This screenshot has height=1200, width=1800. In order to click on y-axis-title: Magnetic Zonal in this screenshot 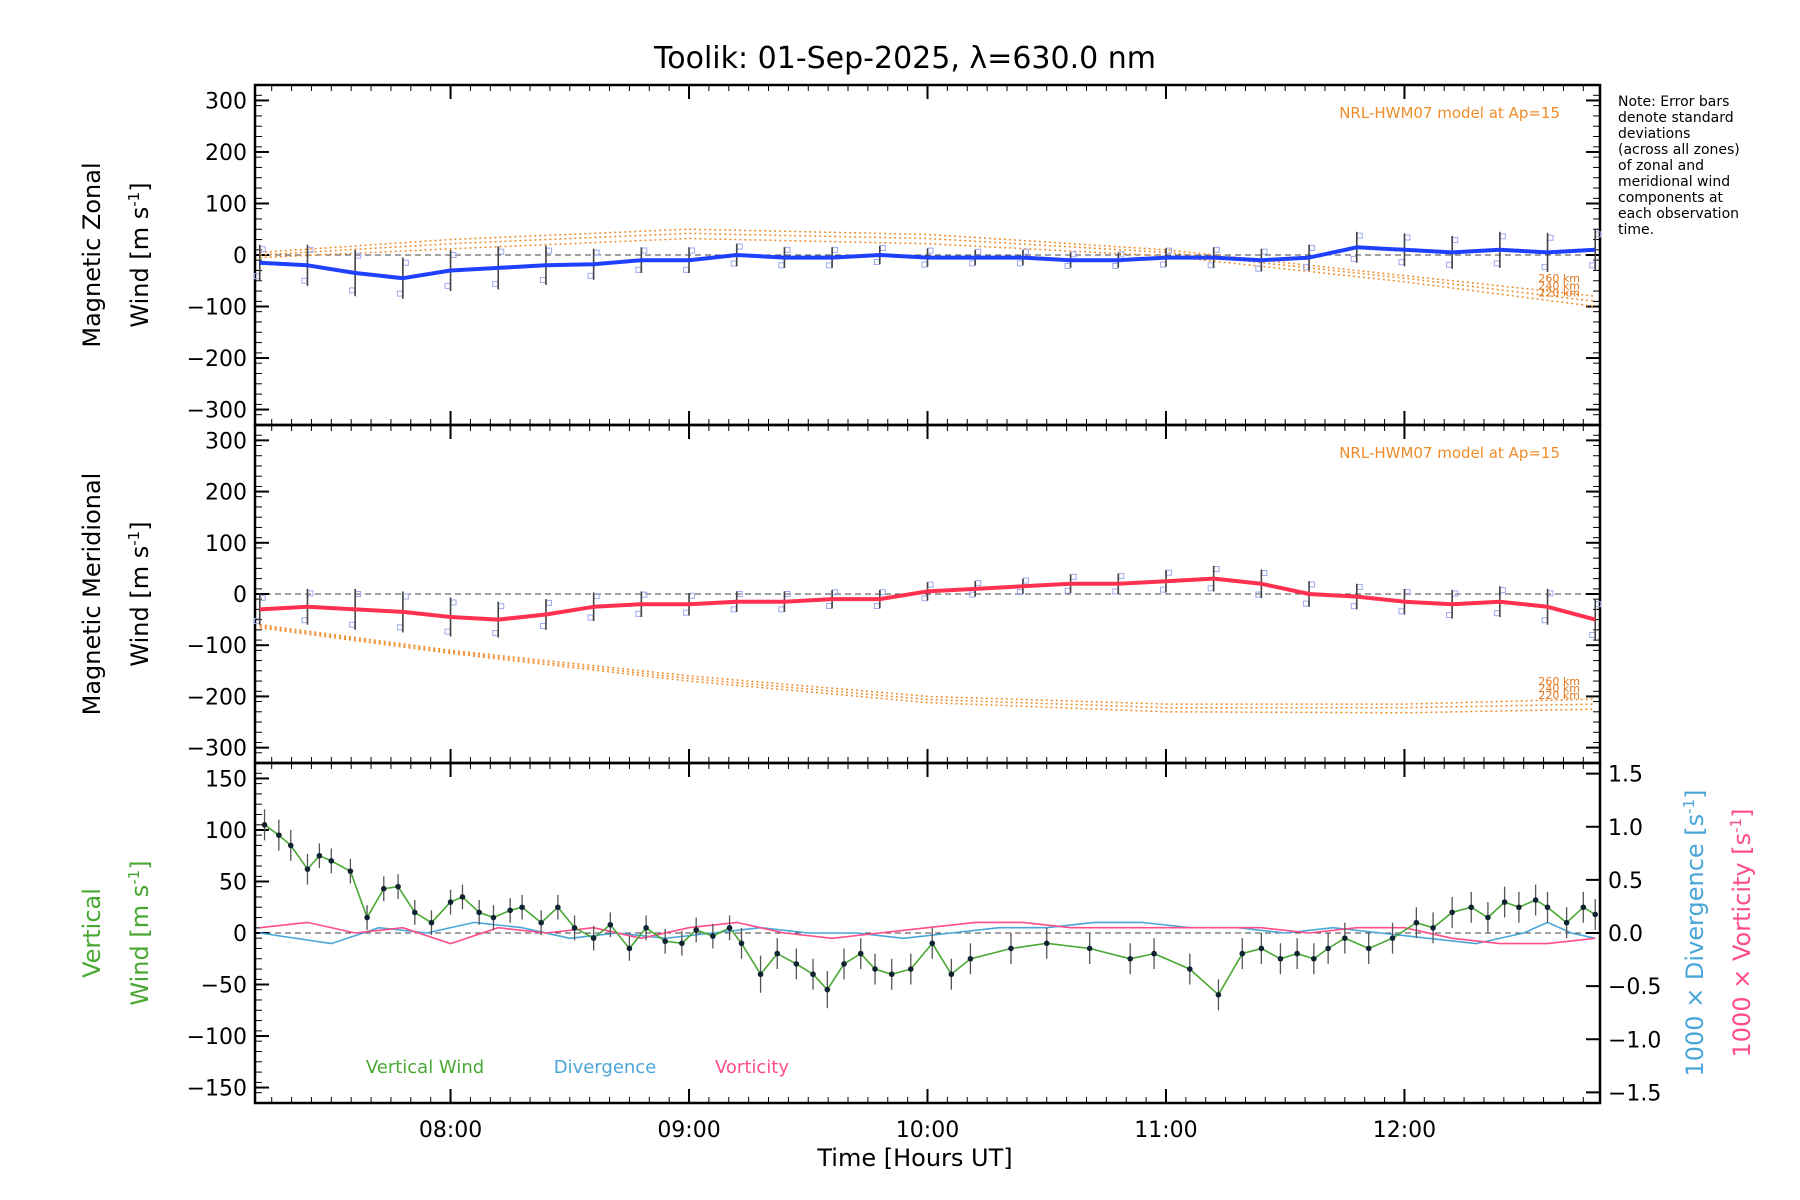, I will do `click(92, 254)`.